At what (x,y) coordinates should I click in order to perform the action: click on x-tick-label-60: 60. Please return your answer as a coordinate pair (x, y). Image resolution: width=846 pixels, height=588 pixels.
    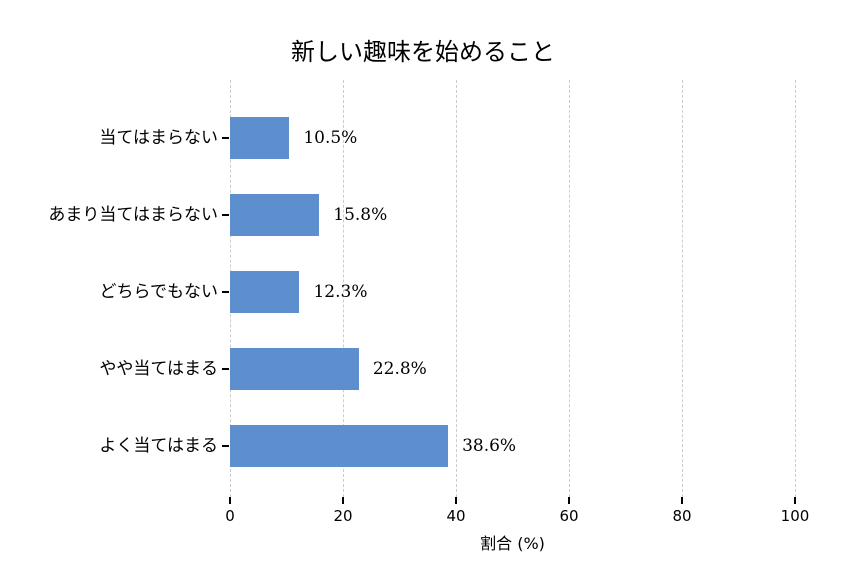
    Looking at the image, I should click on (569, 516).